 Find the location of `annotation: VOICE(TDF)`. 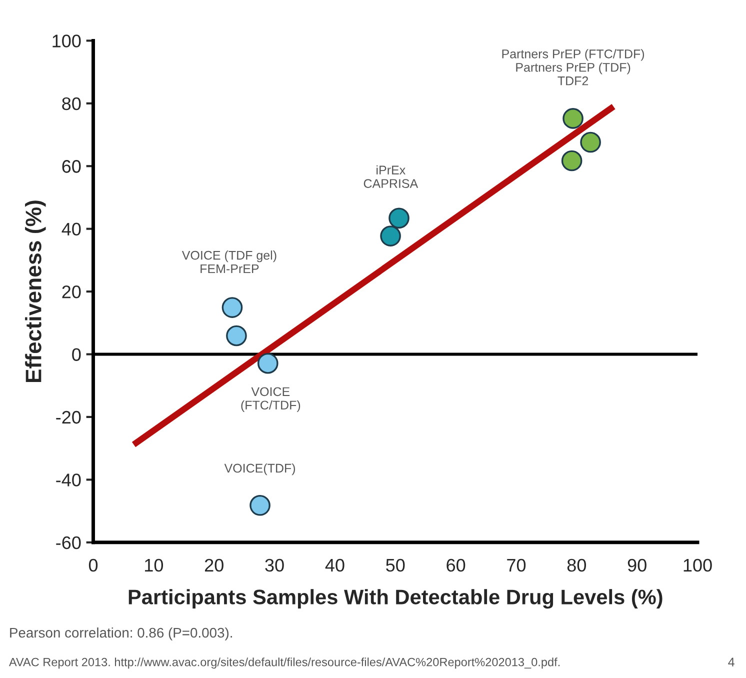

annotation: VOICE(TDF) is located at coordinates (260, 469).